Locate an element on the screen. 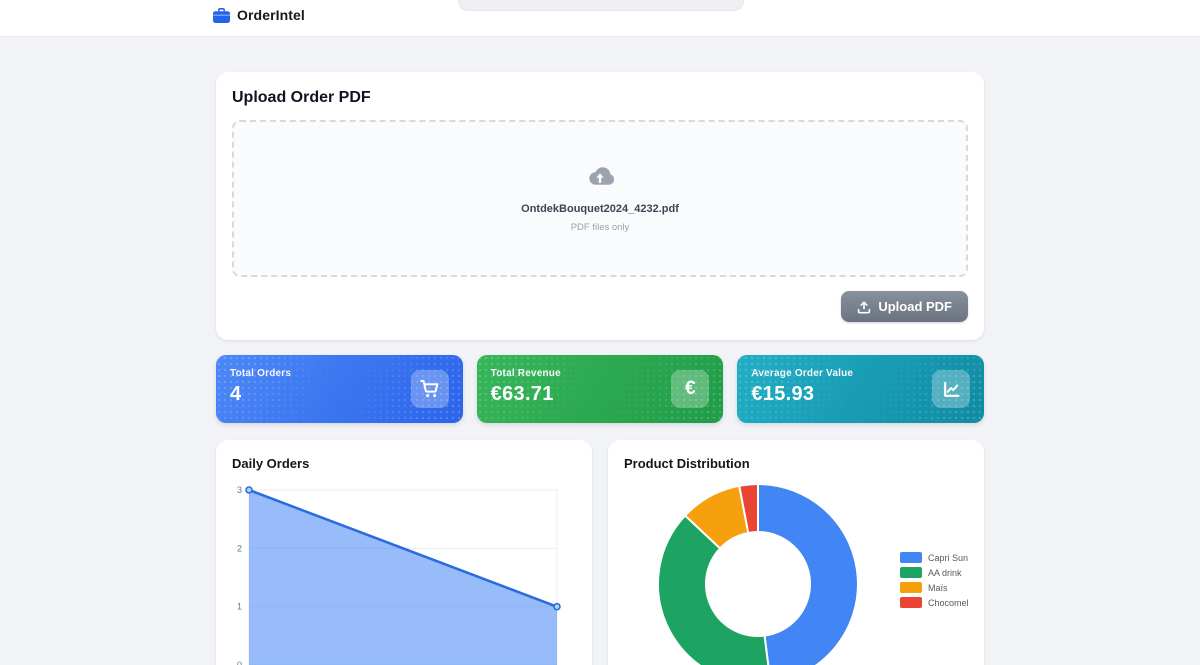 Image resolution: width=1200 pixels, height=665 pixels. legend-label: Maïs is located at coordinates (938, 587).